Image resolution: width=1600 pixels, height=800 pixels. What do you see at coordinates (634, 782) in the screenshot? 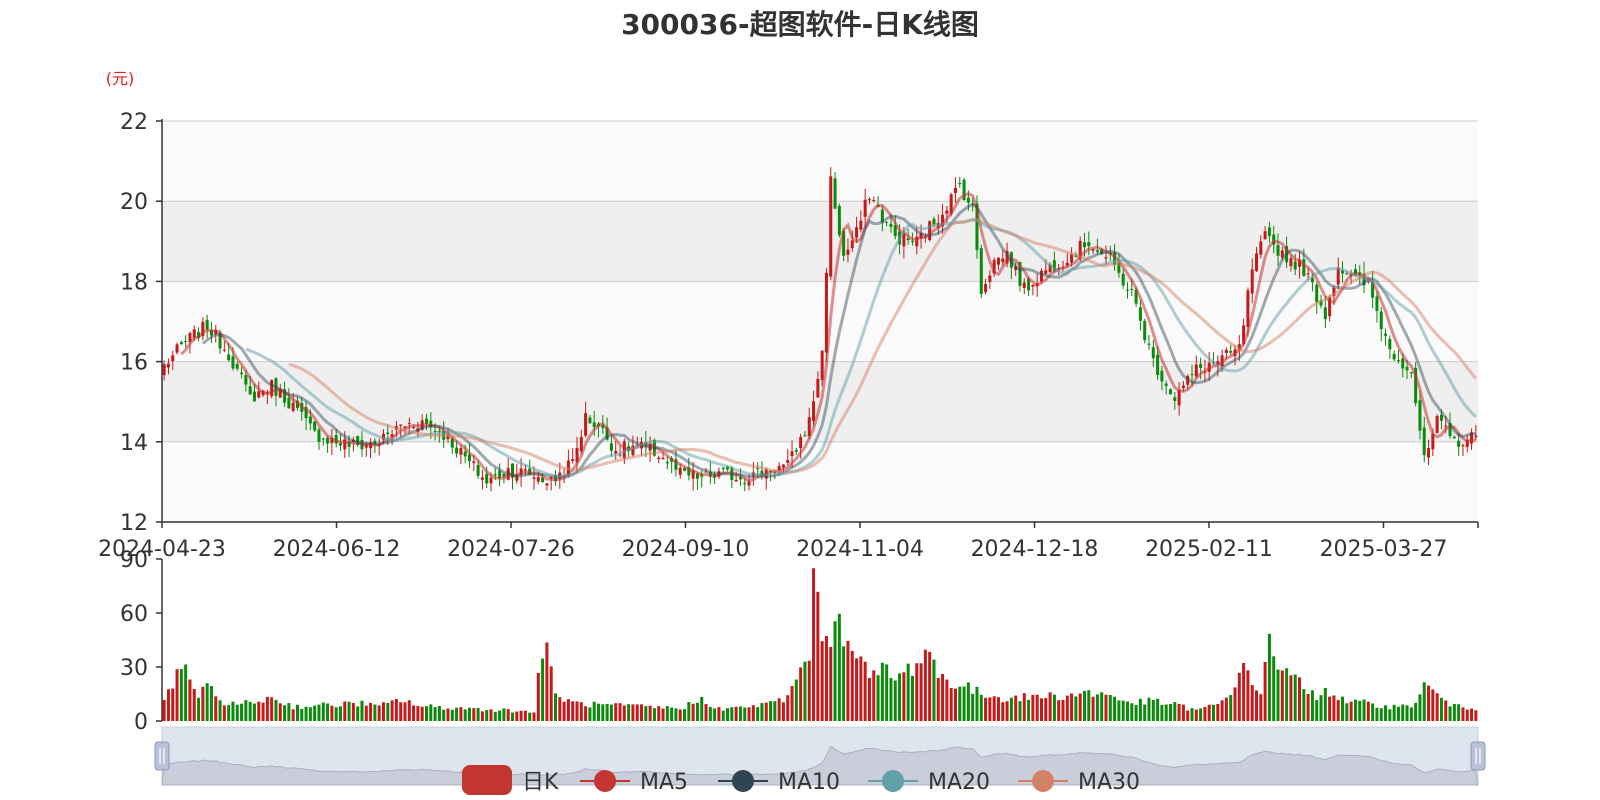
I see `legend-item-ma5: MA5` at bounding box center [634, 782].